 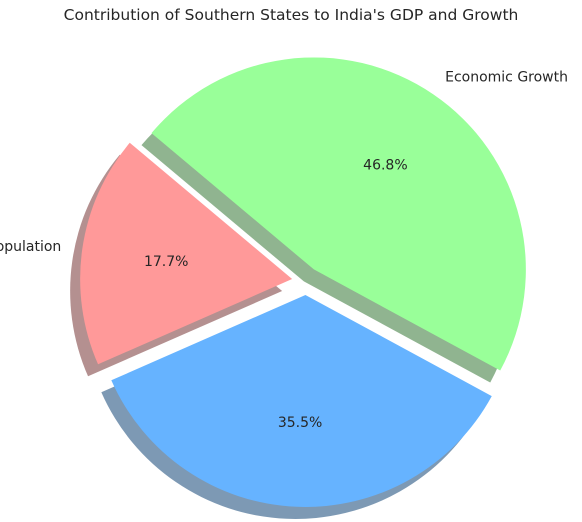 I want to click on category-label-population: Population, so click(x=30, y=247).